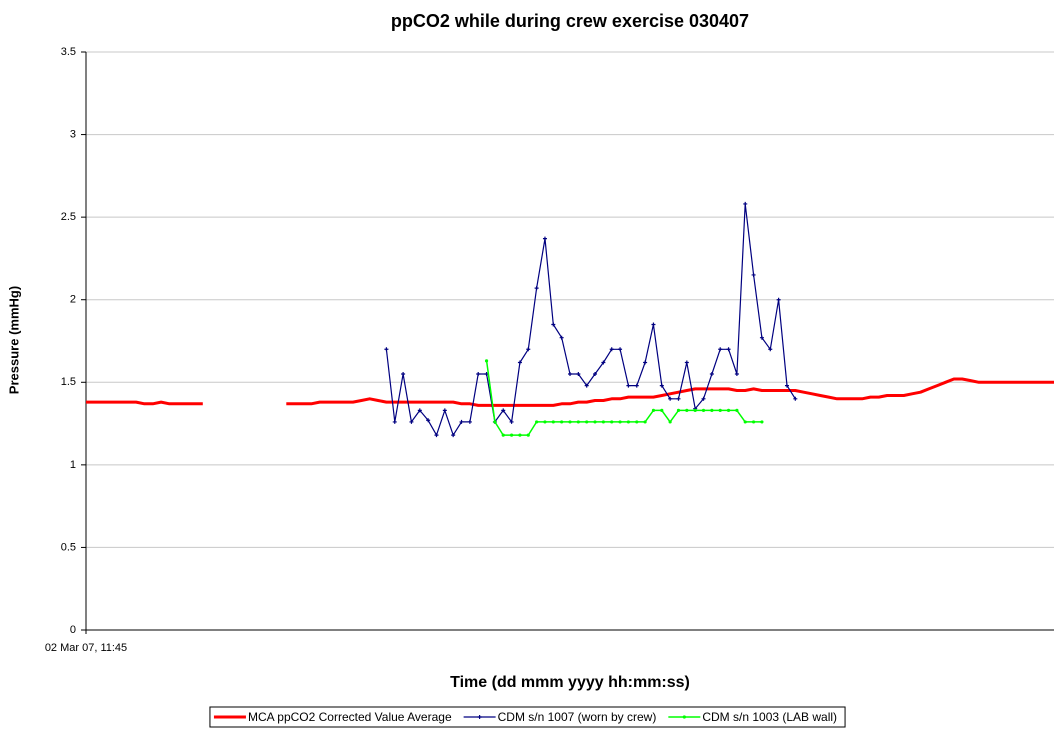 The width and height of the screenshot is (1055, 733). Describe the element at coordinates (68, 52) in the screenshot. I see `y-tick-label: 3.5` at that location.